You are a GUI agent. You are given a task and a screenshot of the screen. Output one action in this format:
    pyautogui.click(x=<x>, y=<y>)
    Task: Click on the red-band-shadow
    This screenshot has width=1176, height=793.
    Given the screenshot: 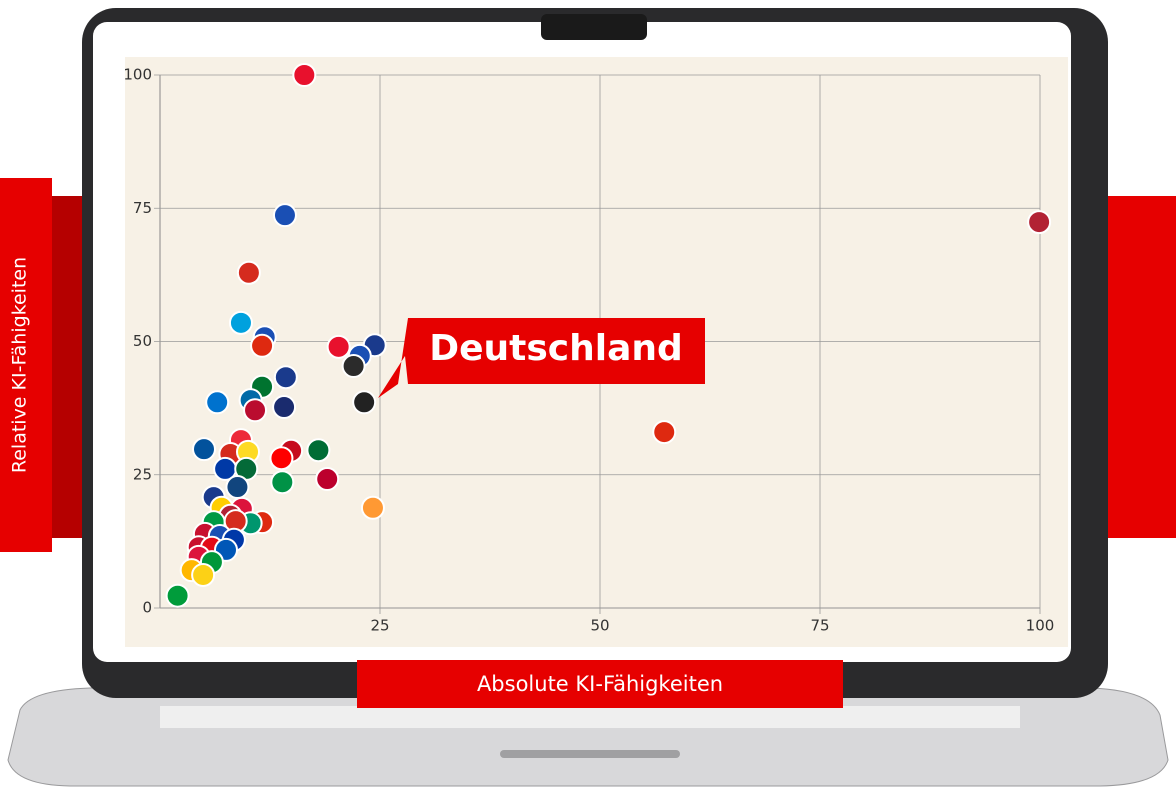 What is the action you would take?
    pyautogui.click(x=67, y=367)
    